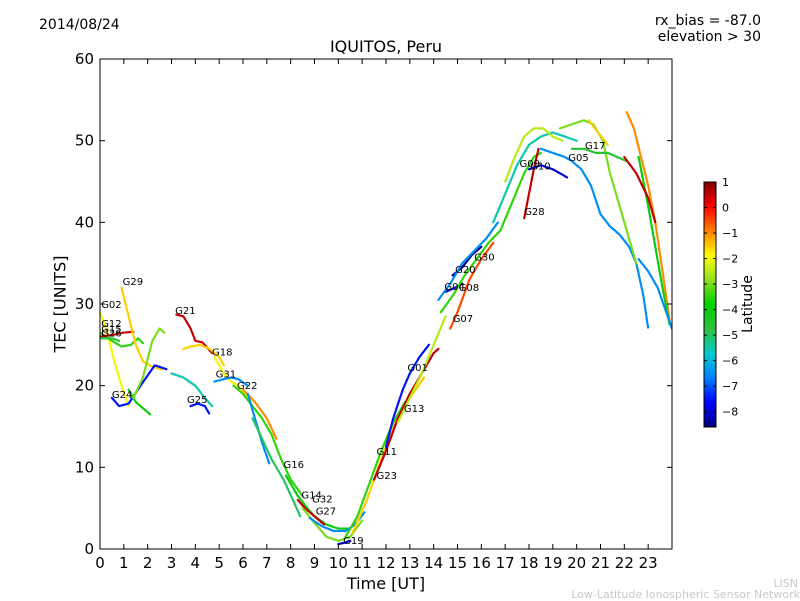 The height and width of the screenshot is (601, 800). I want to click on series-g22c, so click(258, 428).